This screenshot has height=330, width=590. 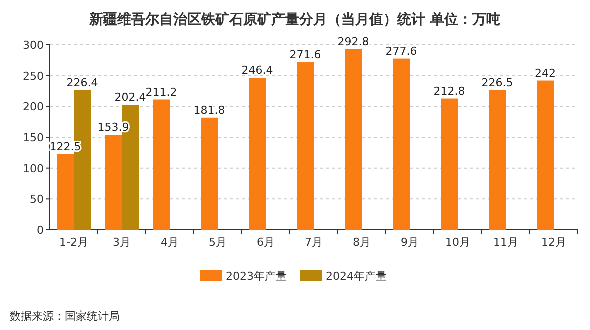 I want to click on x-tick-label: 4月, so click(x=170, y=242).